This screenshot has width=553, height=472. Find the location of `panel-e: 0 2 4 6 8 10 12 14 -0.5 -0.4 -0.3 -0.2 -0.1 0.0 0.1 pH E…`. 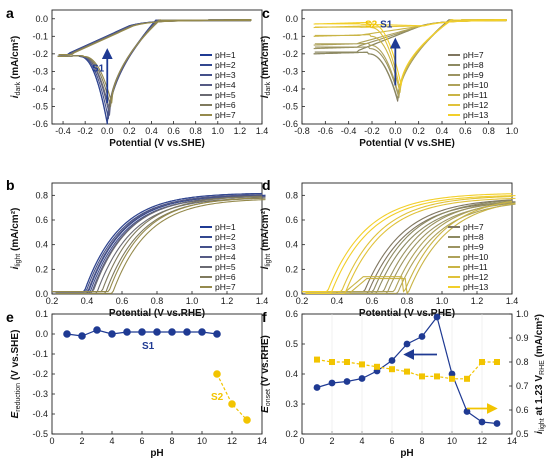

panel-e: 0 2 4 6 8 10 12 14 -0.5 -0.4 -0.3 -0.2 -0.1 0.0 0.1 pH E… is located at coordinates (138, 384).